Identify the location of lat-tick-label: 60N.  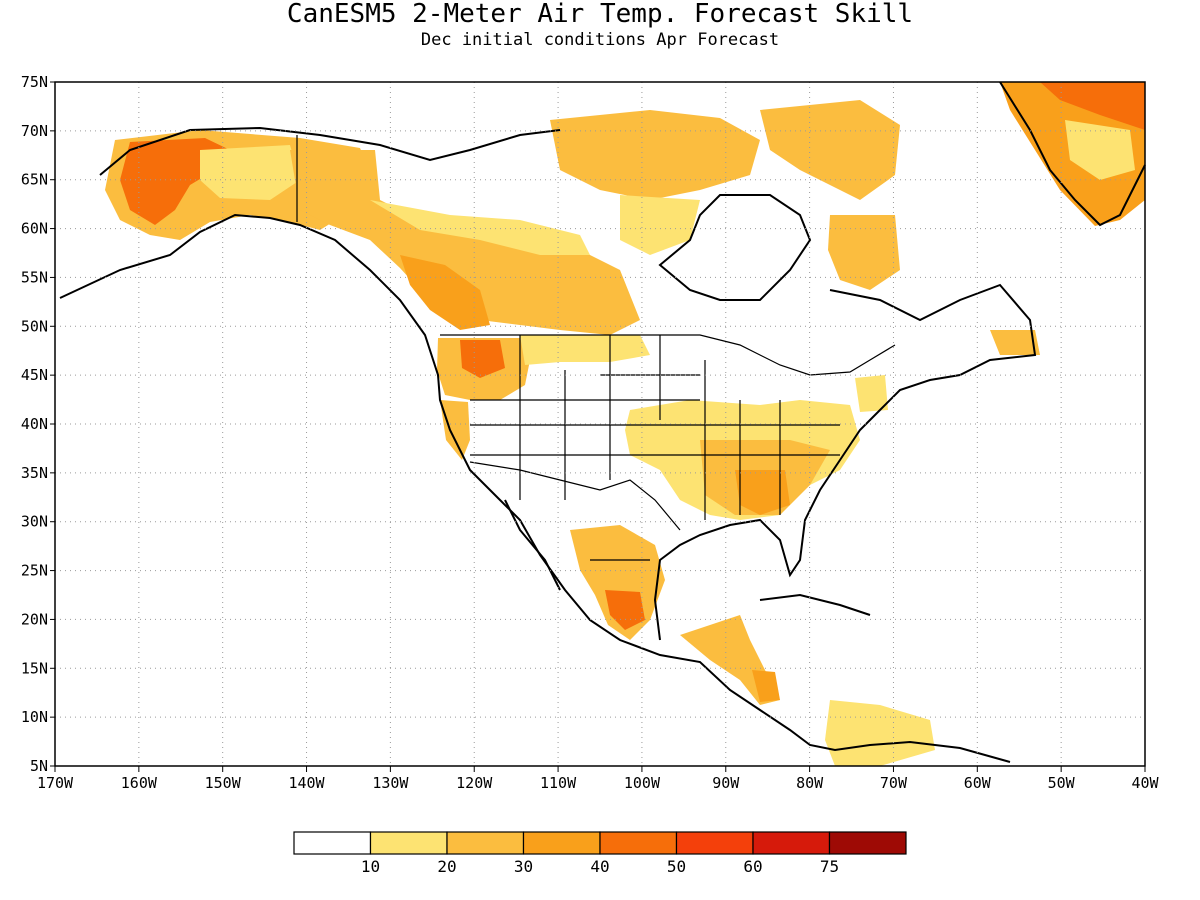
(34, 229).